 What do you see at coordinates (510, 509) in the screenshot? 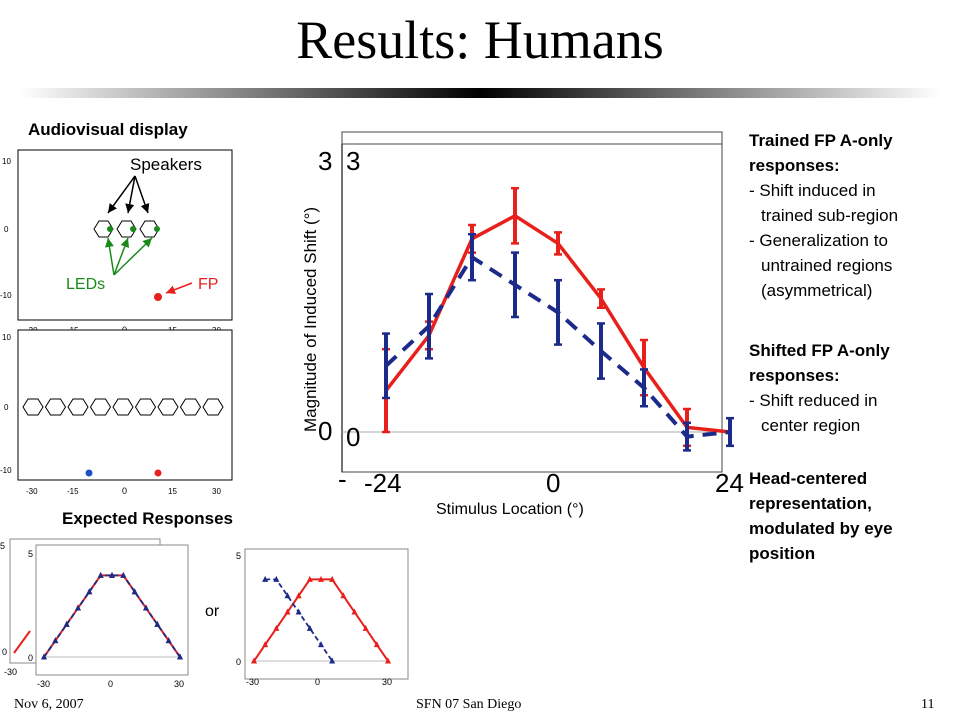
I see `x-axis-label: Stimulus Location (°)` at bounding box center [510, 509].